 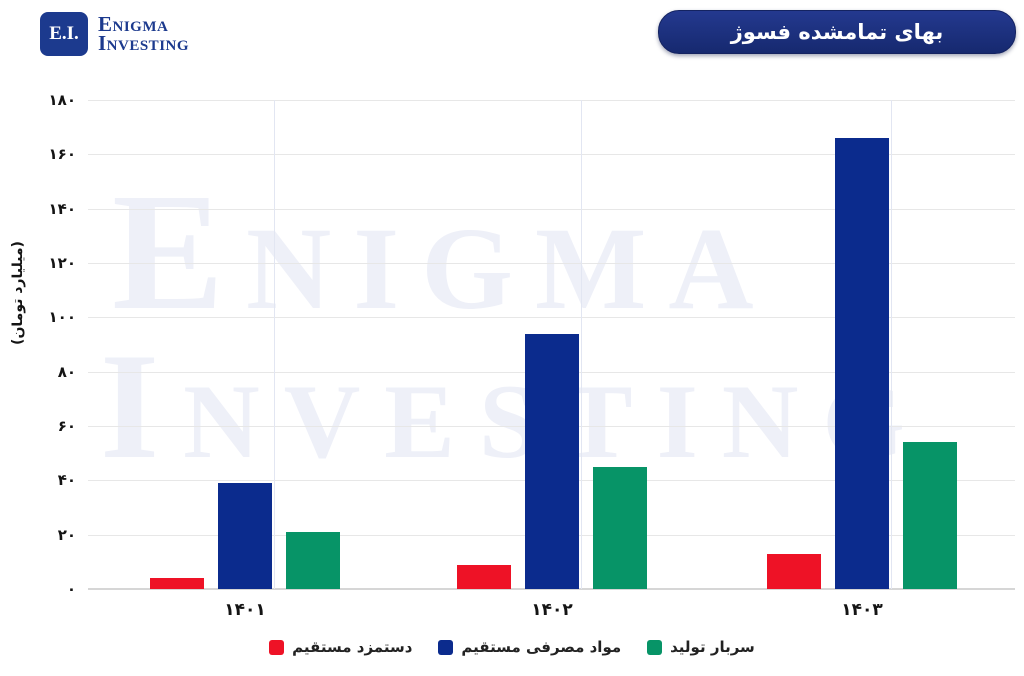 I want to click on chart-title-badge: بهای تمامشده فسوژ, so click(x=837, y=32).